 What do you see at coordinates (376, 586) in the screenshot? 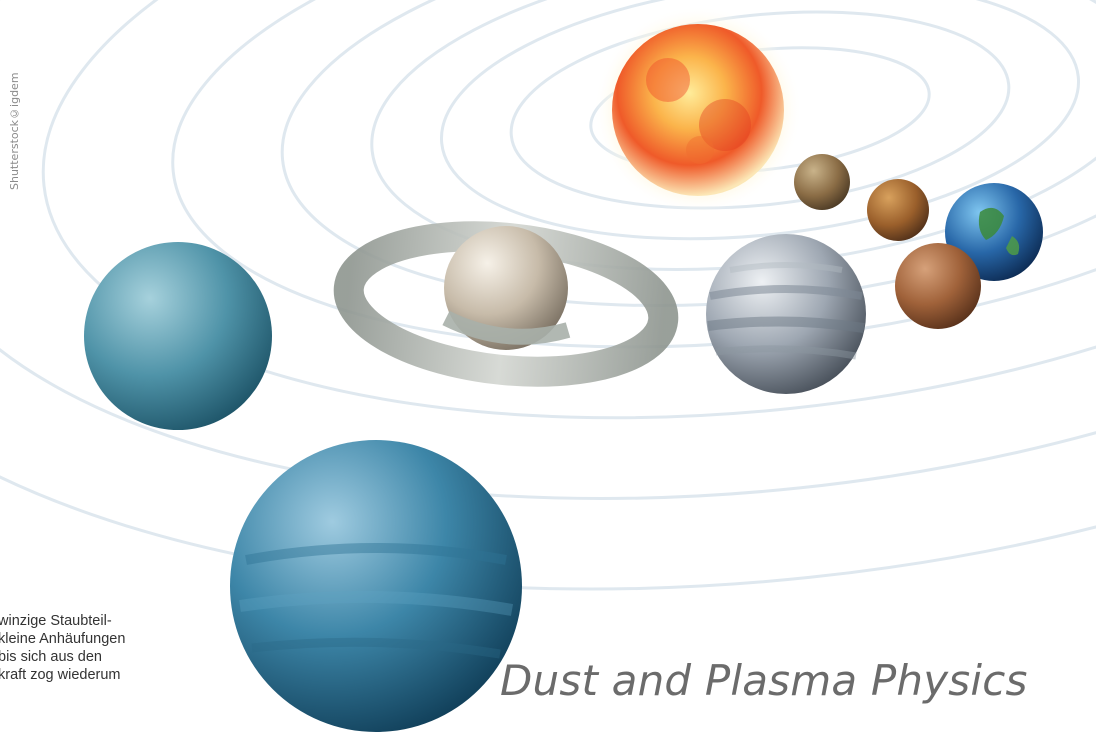
I see `neptune` at bounding box center [376, 586].